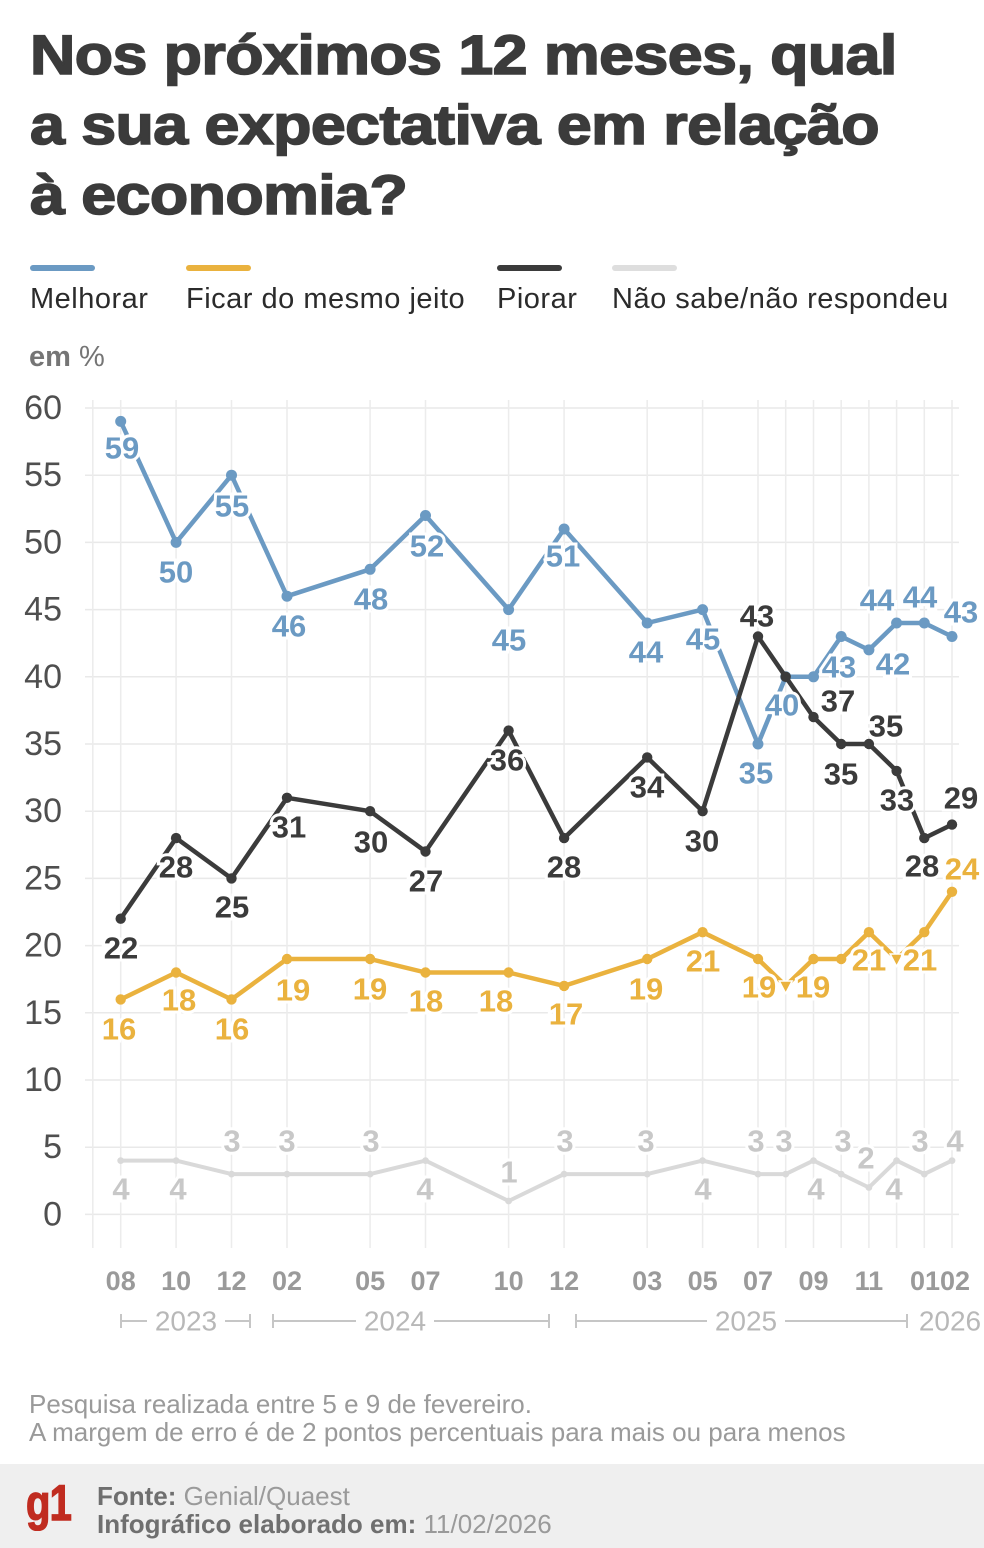  Describe the element at coordinates (426, 881) in the screenshot. I see `svg-text: 27` at that location.